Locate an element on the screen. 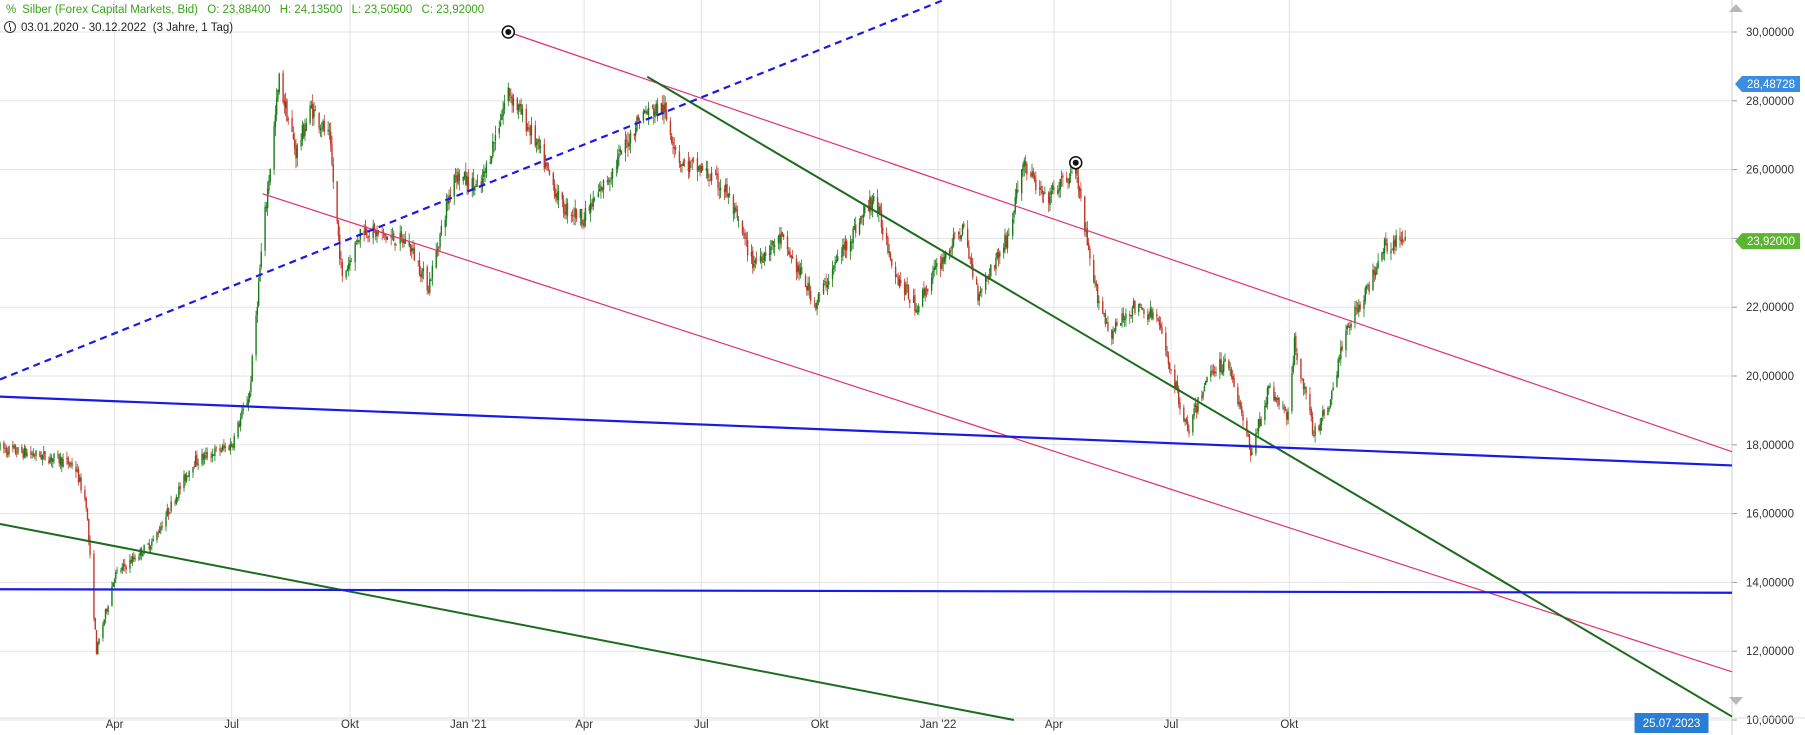 The width and height of the screenshot is (1805, 735). scroll-down-icon is located at coordinates (1736, 701).